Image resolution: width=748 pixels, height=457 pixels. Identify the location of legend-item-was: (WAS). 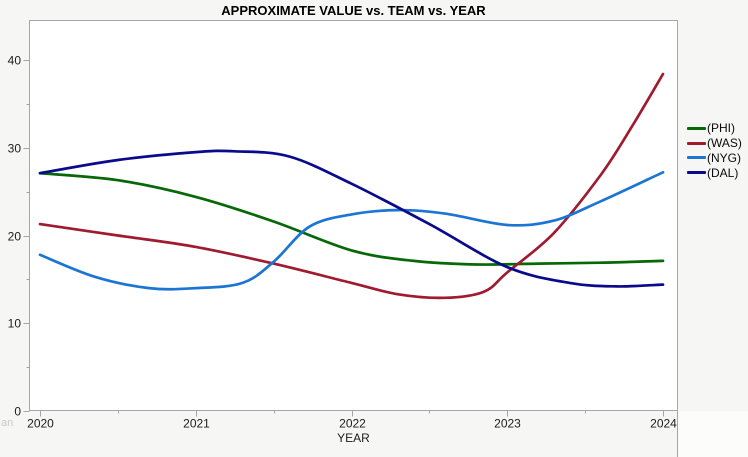
(714, 143).